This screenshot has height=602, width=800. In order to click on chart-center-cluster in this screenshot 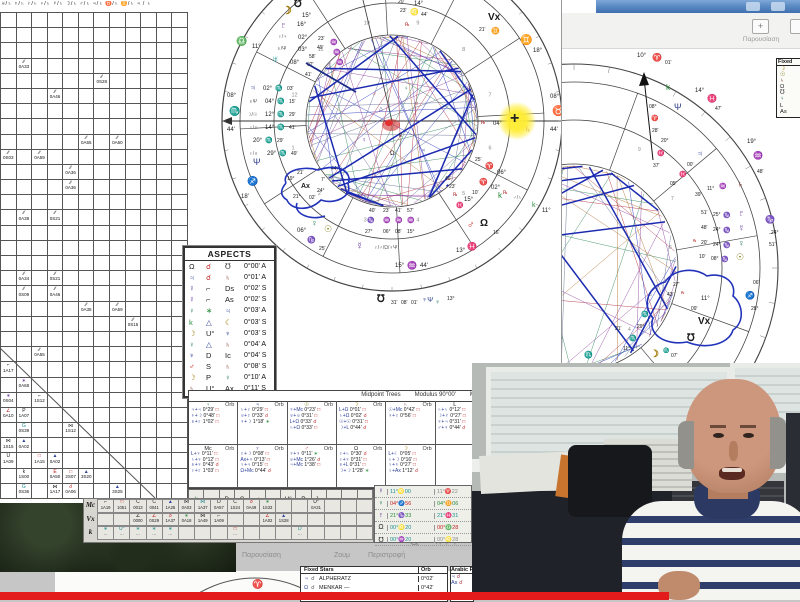, I will do `click(391, 125)`.